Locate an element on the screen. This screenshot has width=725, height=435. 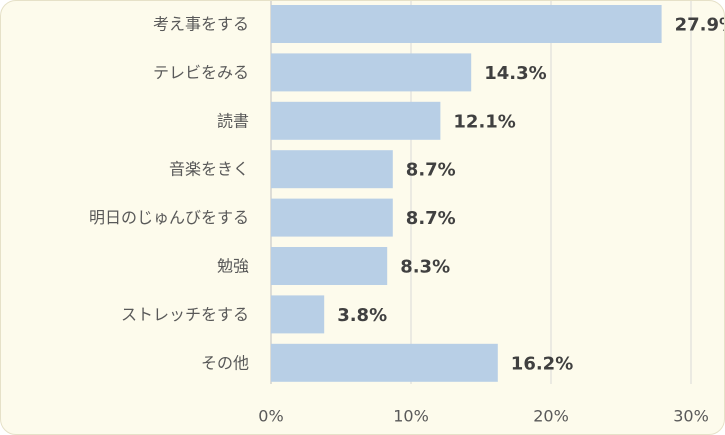
category-label-4: 明日のじゅんびをする is located at coordinates (169, 217).